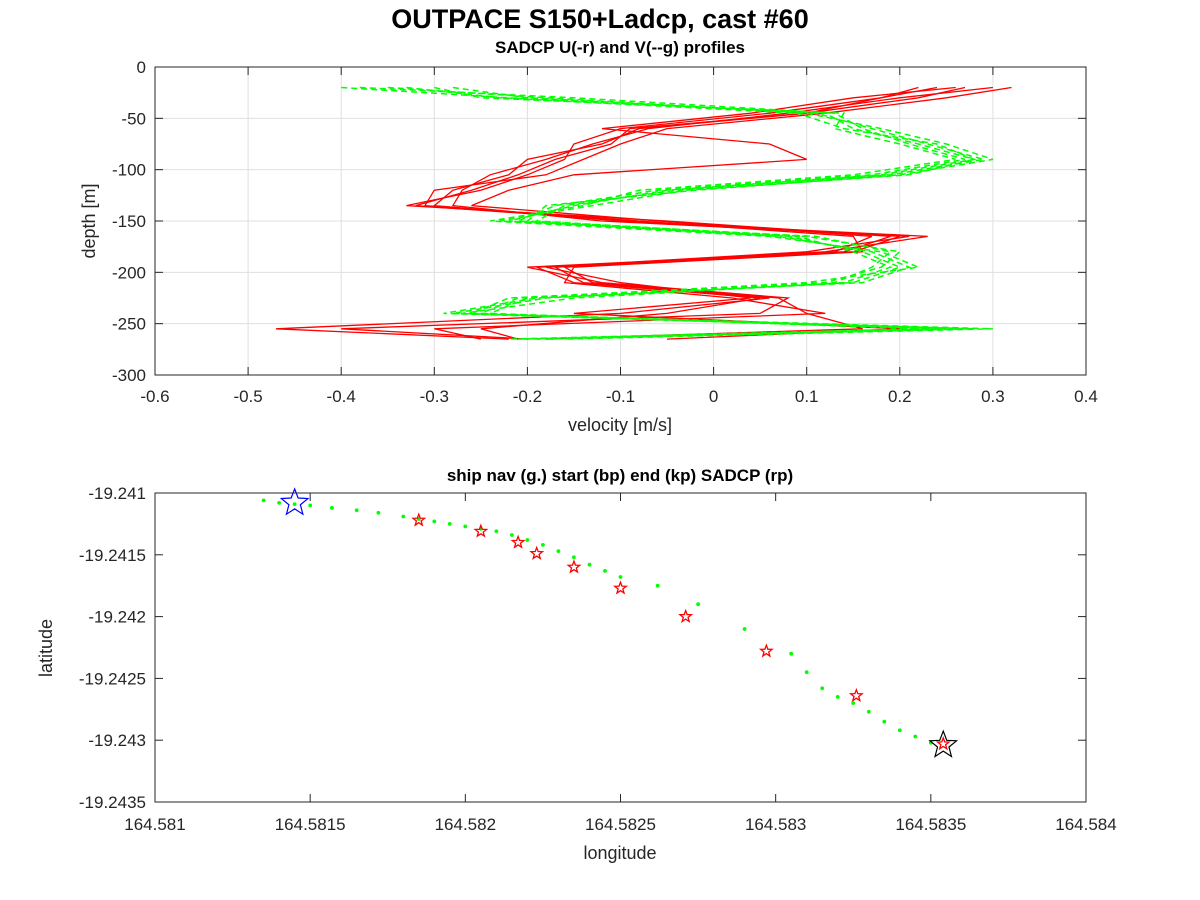 This screenshot has height=900, width=1200. What do you see at coordinates (900, 396) in the screenshot?
I see `profile-x-tick-label: 0.2` at bounding box center [900, 396].